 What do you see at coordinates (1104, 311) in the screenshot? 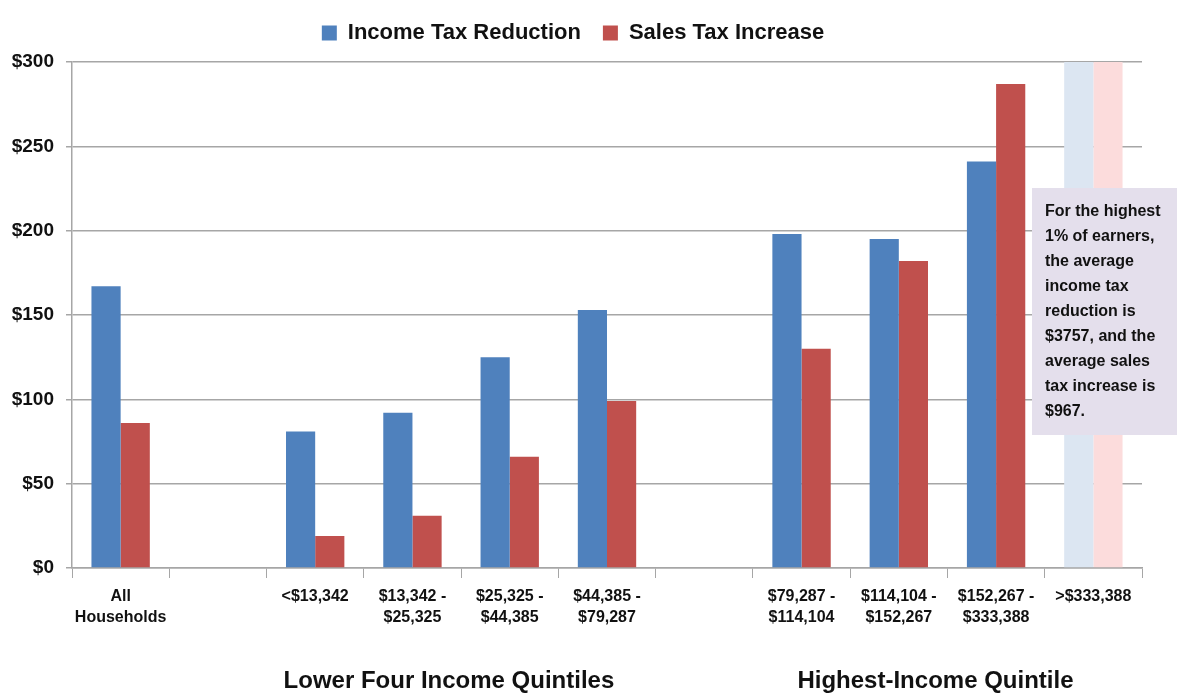
I see `callout-box: For the highest 1% of earners, the average income tax reduction is $3757, and the average sales tax increase is $967.` at bounding box center [1104, 311].